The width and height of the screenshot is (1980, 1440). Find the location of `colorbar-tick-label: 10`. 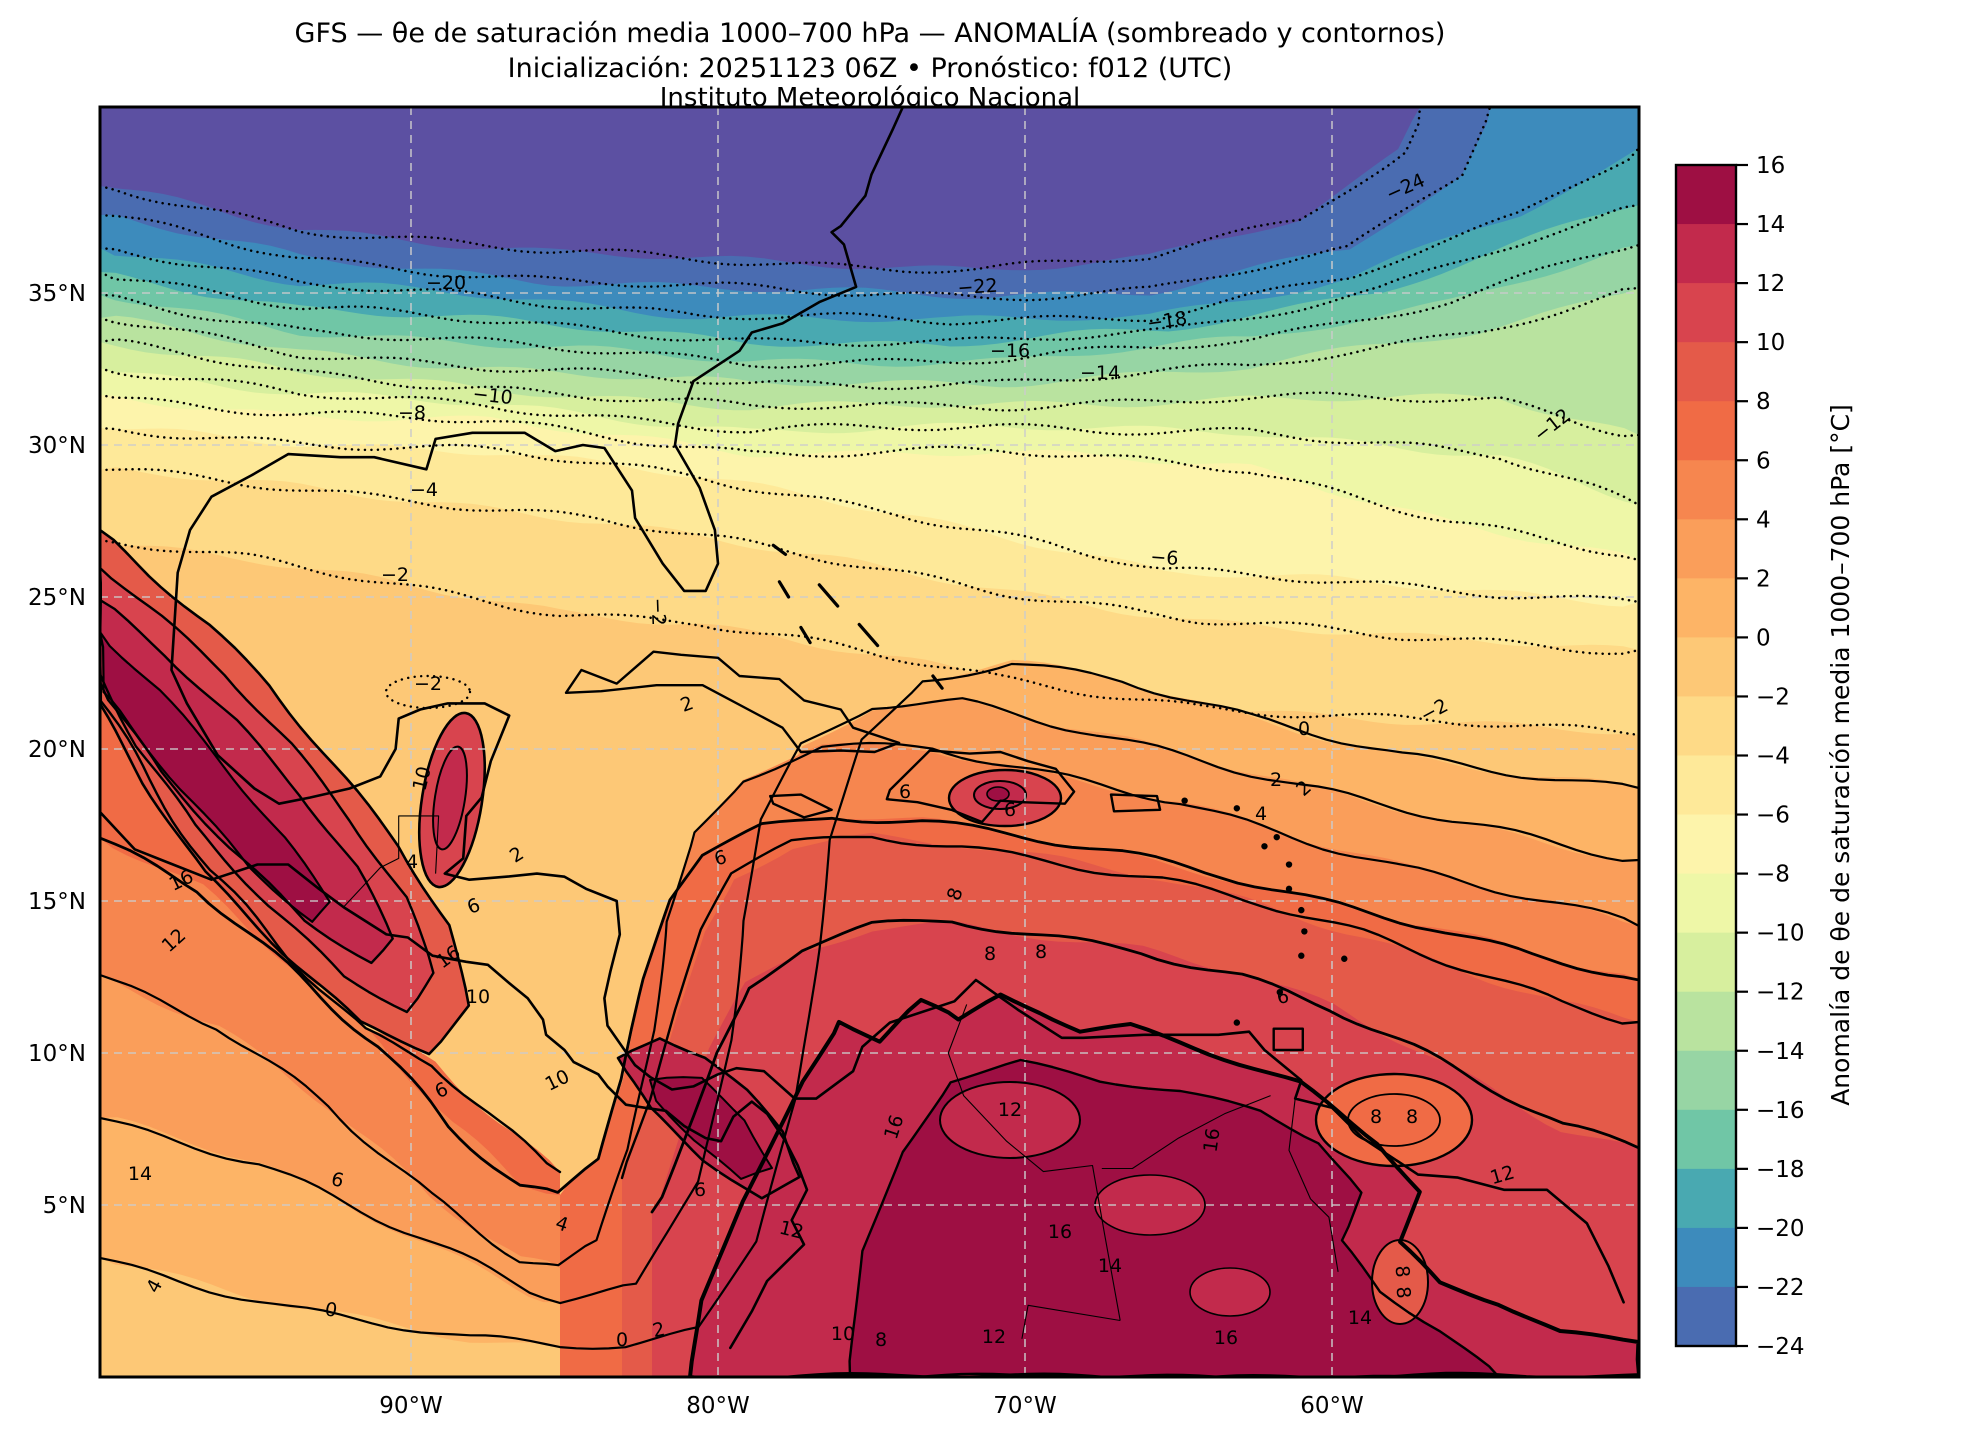

colorbar-tick-label: 10 is located at coordinates (1770, 343).